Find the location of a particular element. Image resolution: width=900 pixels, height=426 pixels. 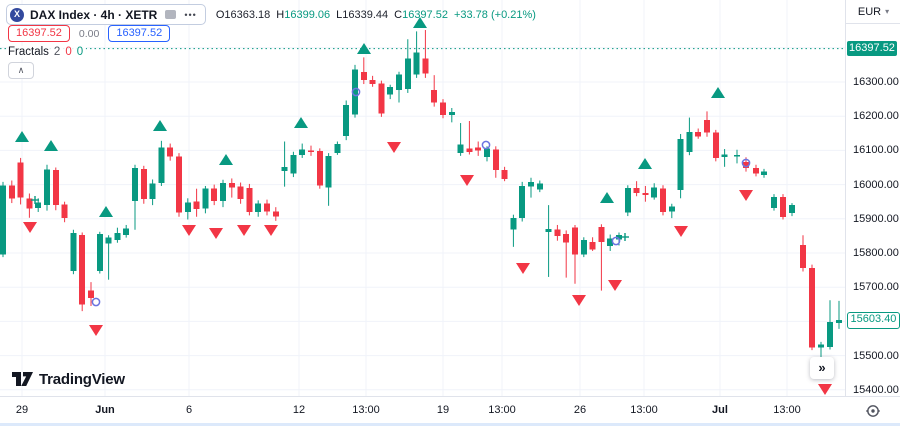

open-label: O is located at coordinates (220, 14).